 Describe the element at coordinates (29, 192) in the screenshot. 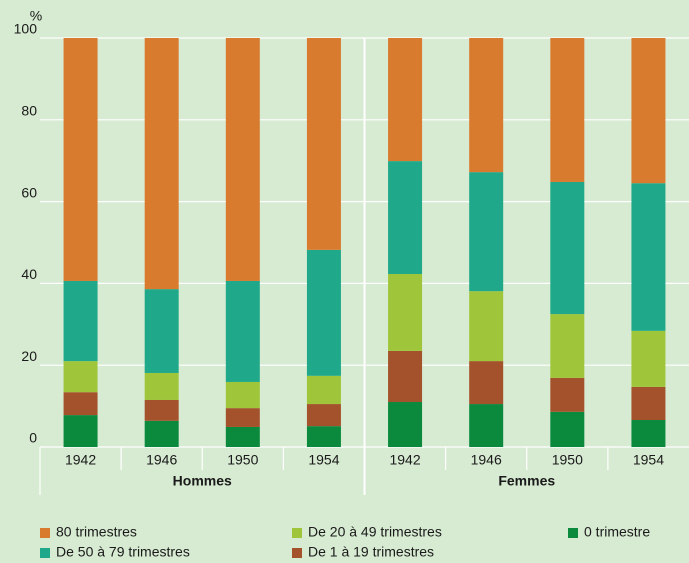

I see `y-tick-label: 60` at that location.